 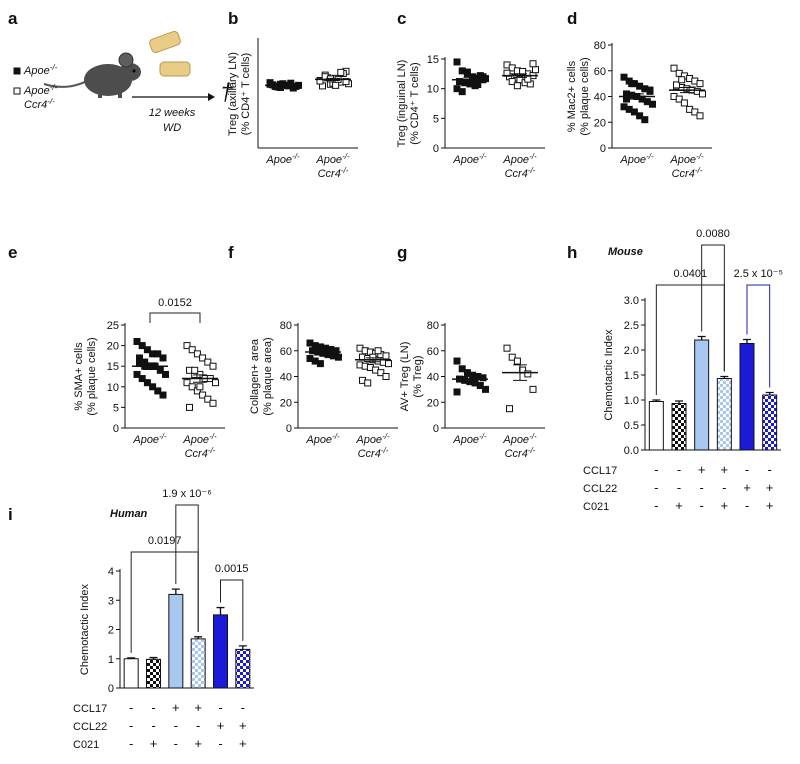 What do you see at coordinates (100, 95) in the screenshot?
I see `mouse-leg` at bounding box center [100, 95].